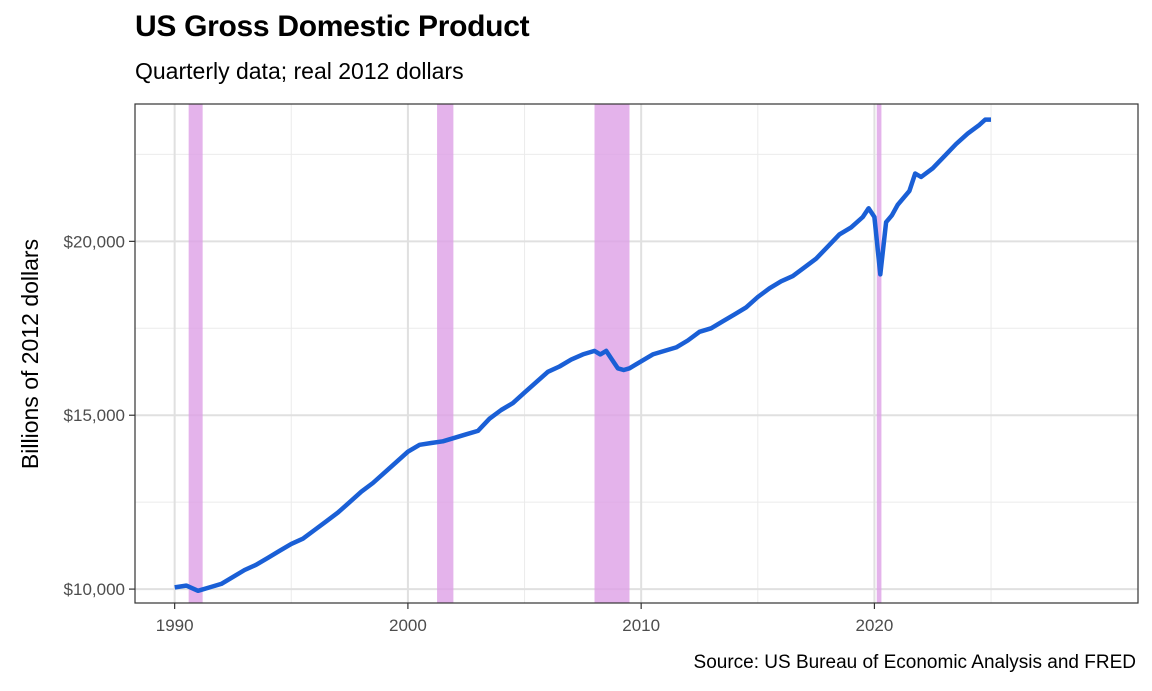 The image size is (1152, 691). I want to click on x-tick-label: 1990, so click(175, 625).